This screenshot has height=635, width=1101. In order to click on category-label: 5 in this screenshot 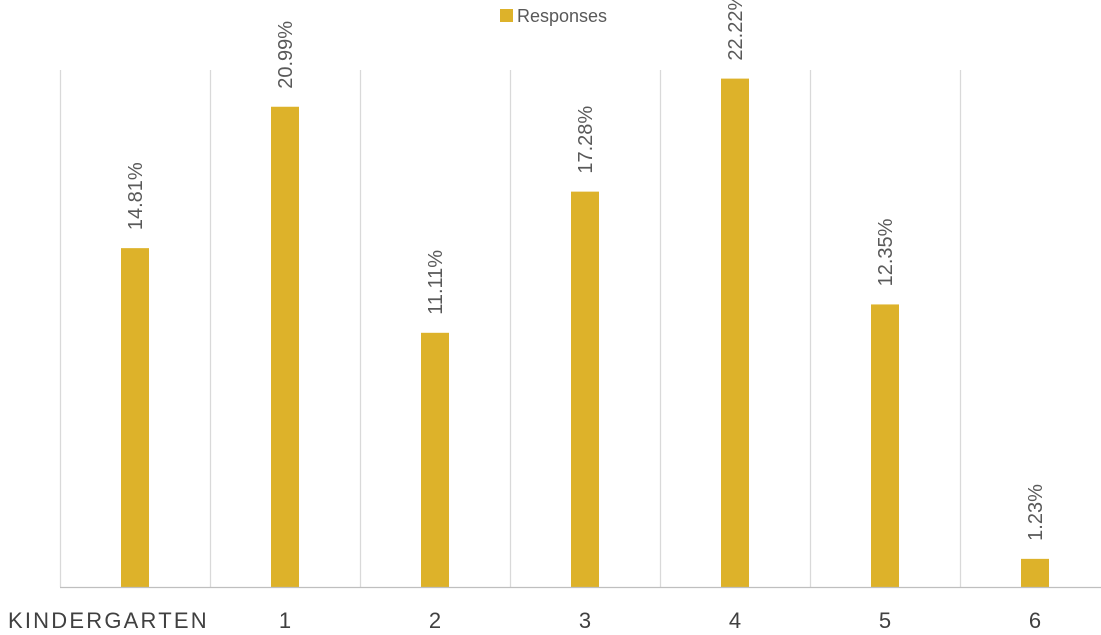, I will do `click(885, 620)`.